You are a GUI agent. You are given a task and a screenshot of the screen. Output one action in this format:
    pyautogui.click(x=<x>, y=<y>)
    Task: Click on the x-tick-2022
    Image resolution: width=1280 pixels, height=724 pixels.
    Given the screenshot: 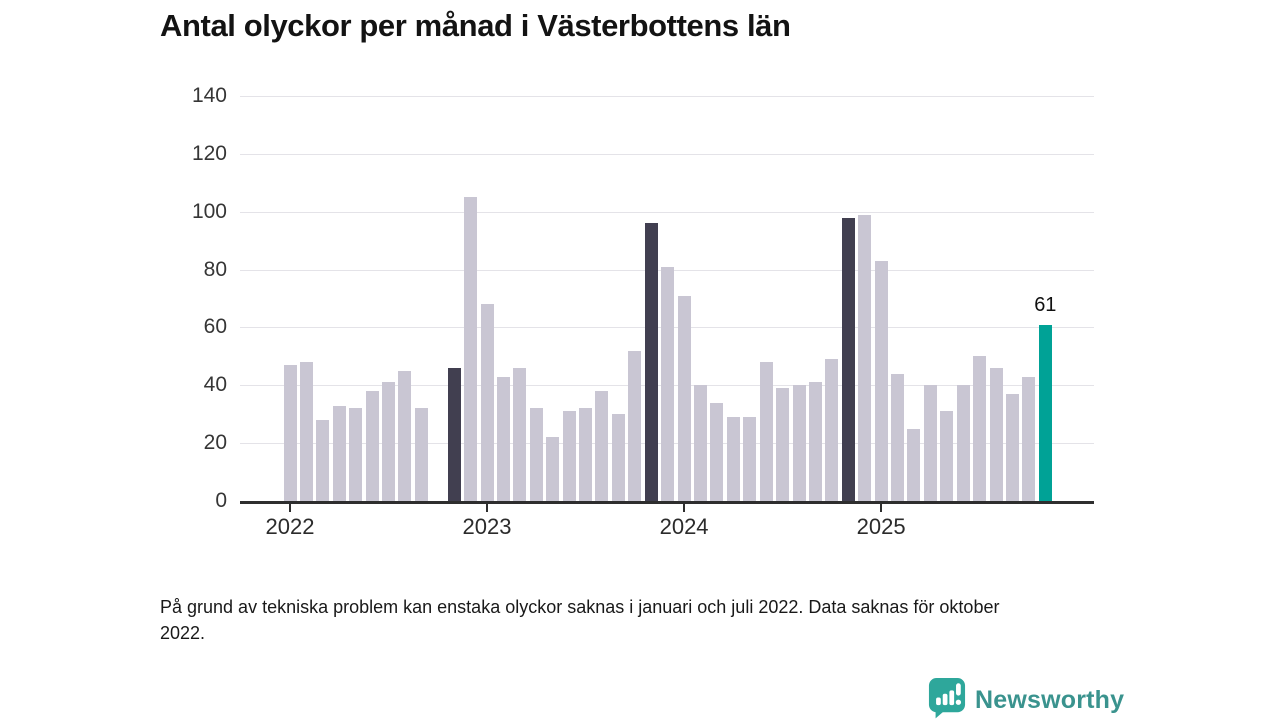 What is the action you would take?
    pyautogui.click(x=290, y=508)
    